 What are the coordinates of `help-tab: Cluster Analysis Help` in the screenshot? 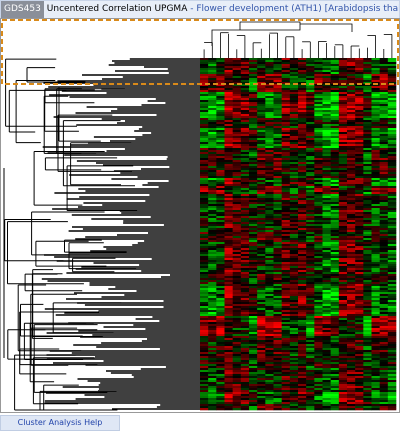 It's located at (60, 423).